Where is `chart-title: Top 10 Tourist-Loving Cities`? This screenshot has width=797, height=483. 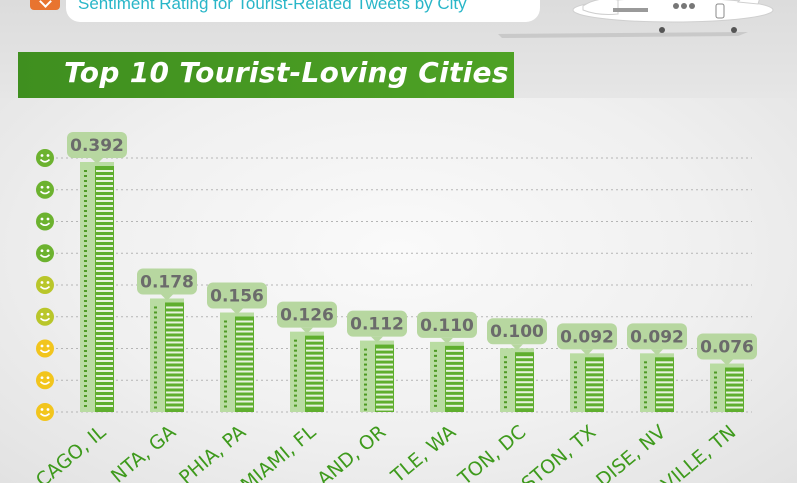
chart-title: Top 10 Tourist-Loving Cities is located at coordinates (286, 72).